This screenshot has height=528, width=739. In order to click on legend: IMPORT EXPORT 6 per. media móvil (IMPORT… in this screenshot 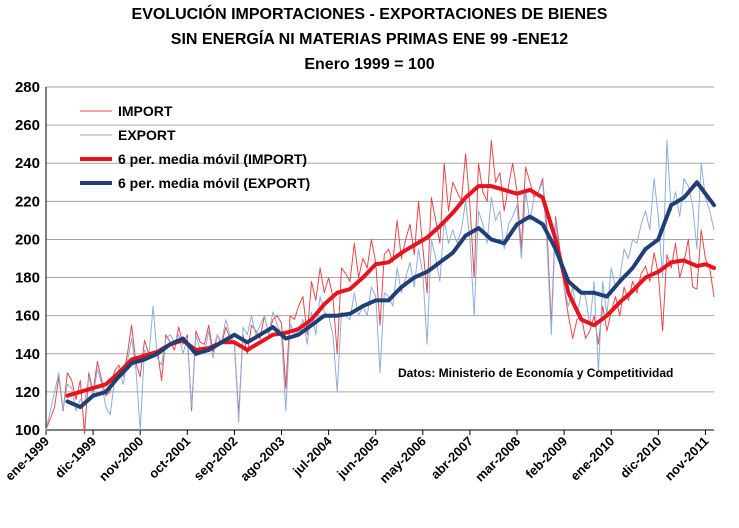, I will do `click(195, 147)`.